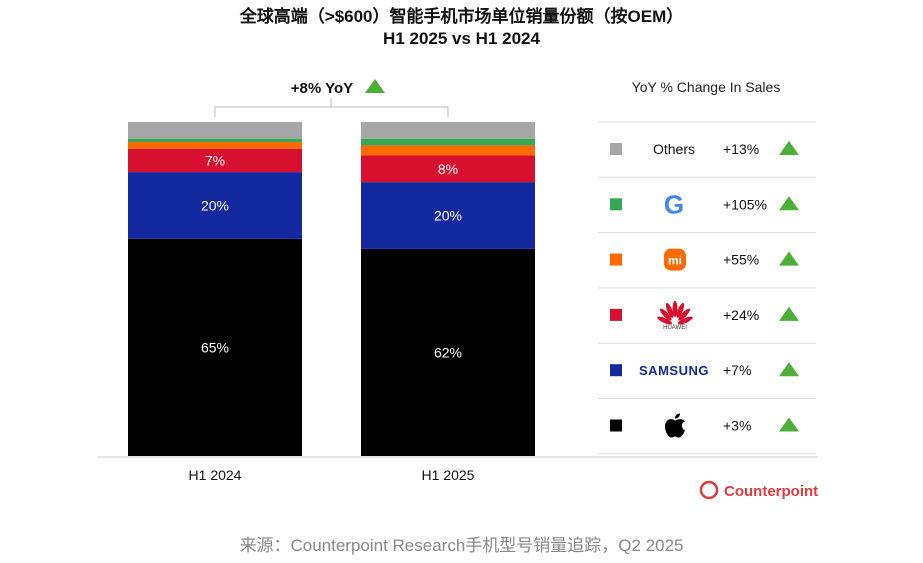  Describe the element at coordinates (675, 425) in the screenshot. I see `apple-logo-icon` at that location.